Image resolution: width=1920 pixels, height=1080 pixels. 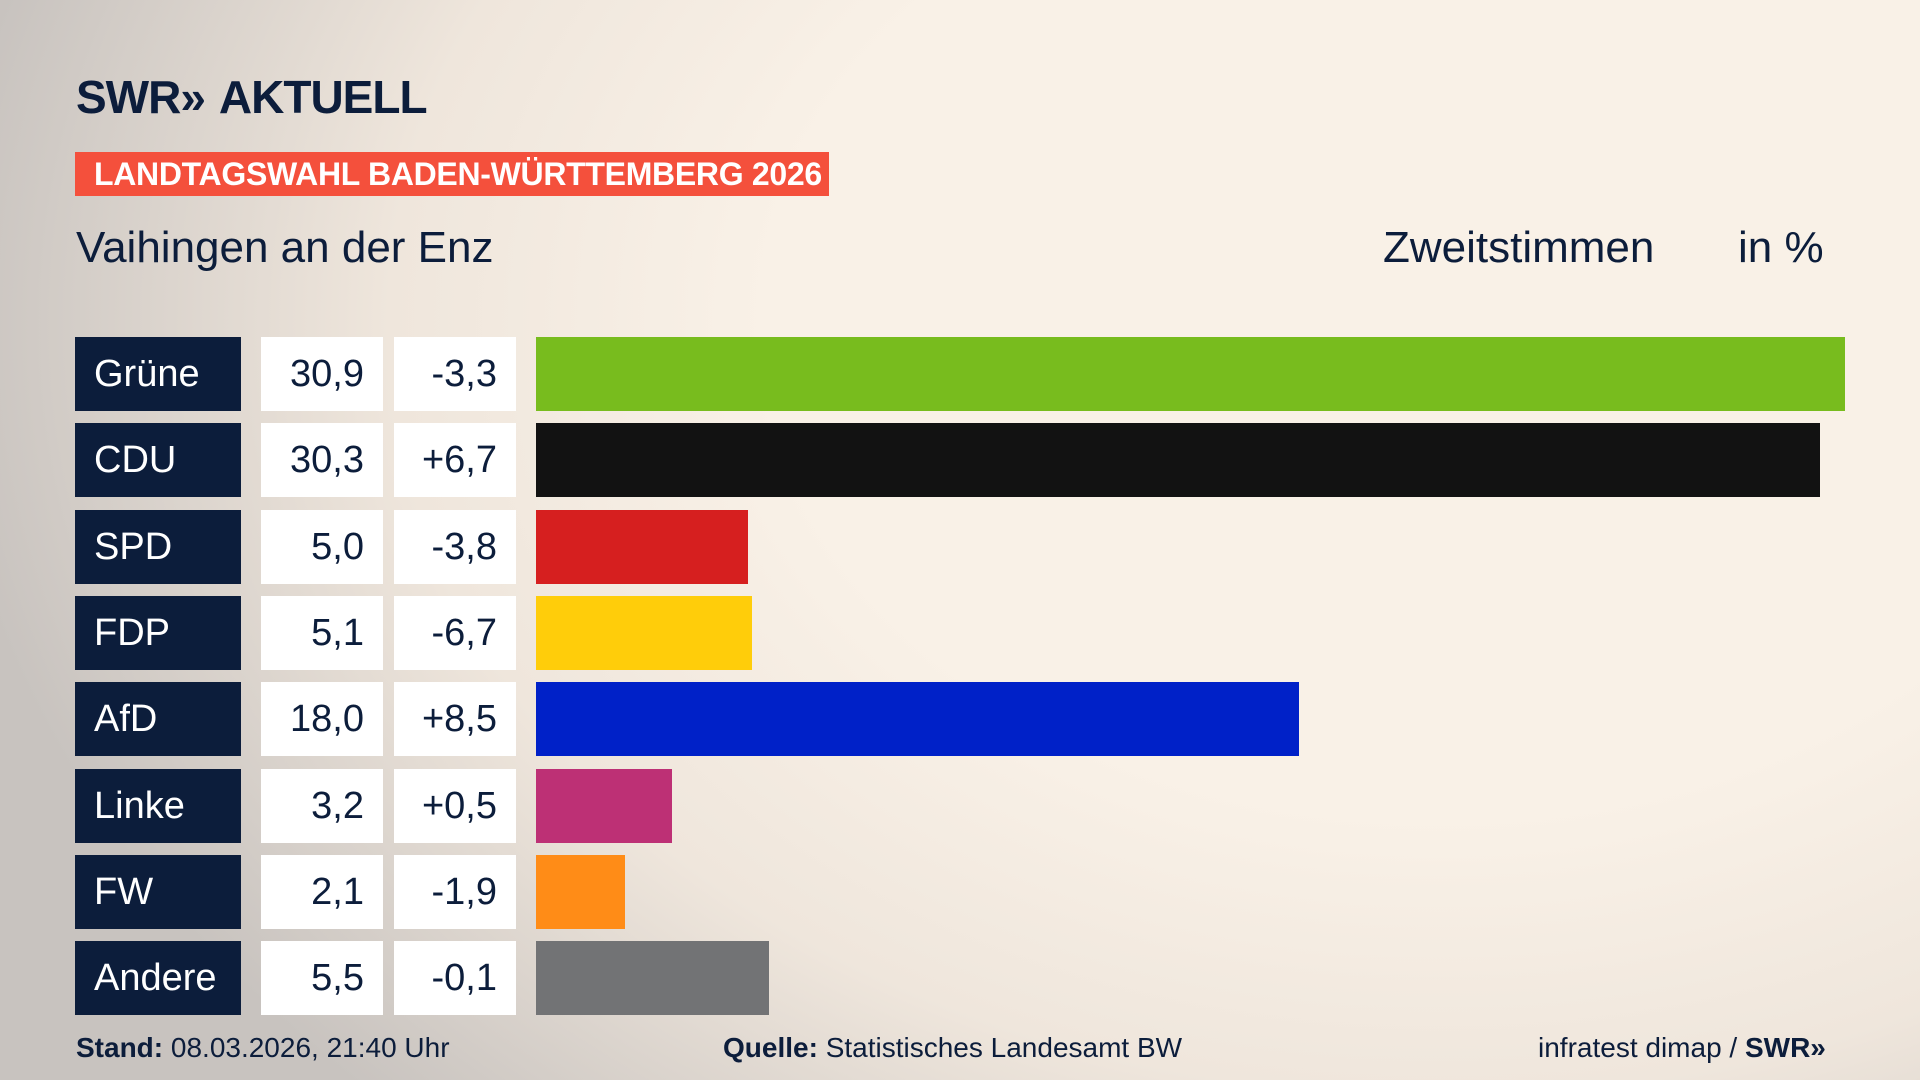 I want to click on credit-text: infratest dimap /, so click(x=1638, y=1047).